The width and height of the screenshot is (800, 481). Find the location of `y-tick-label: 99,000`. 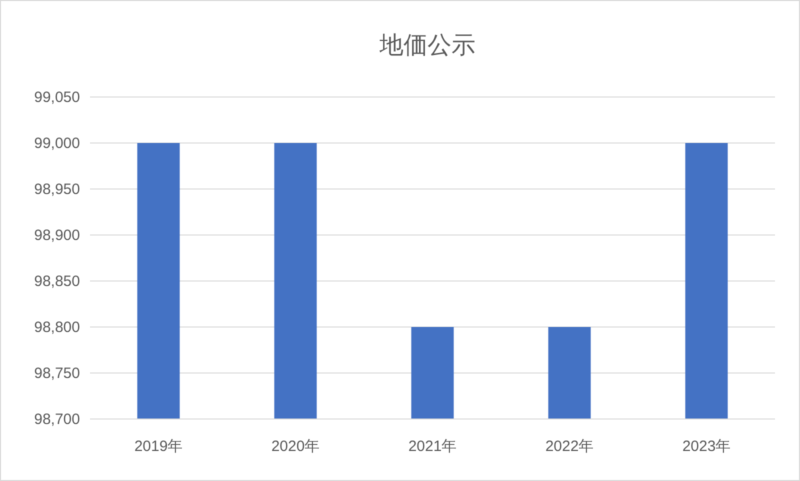

y-tick-label: 99,000 is located at coordinates (57, 143).